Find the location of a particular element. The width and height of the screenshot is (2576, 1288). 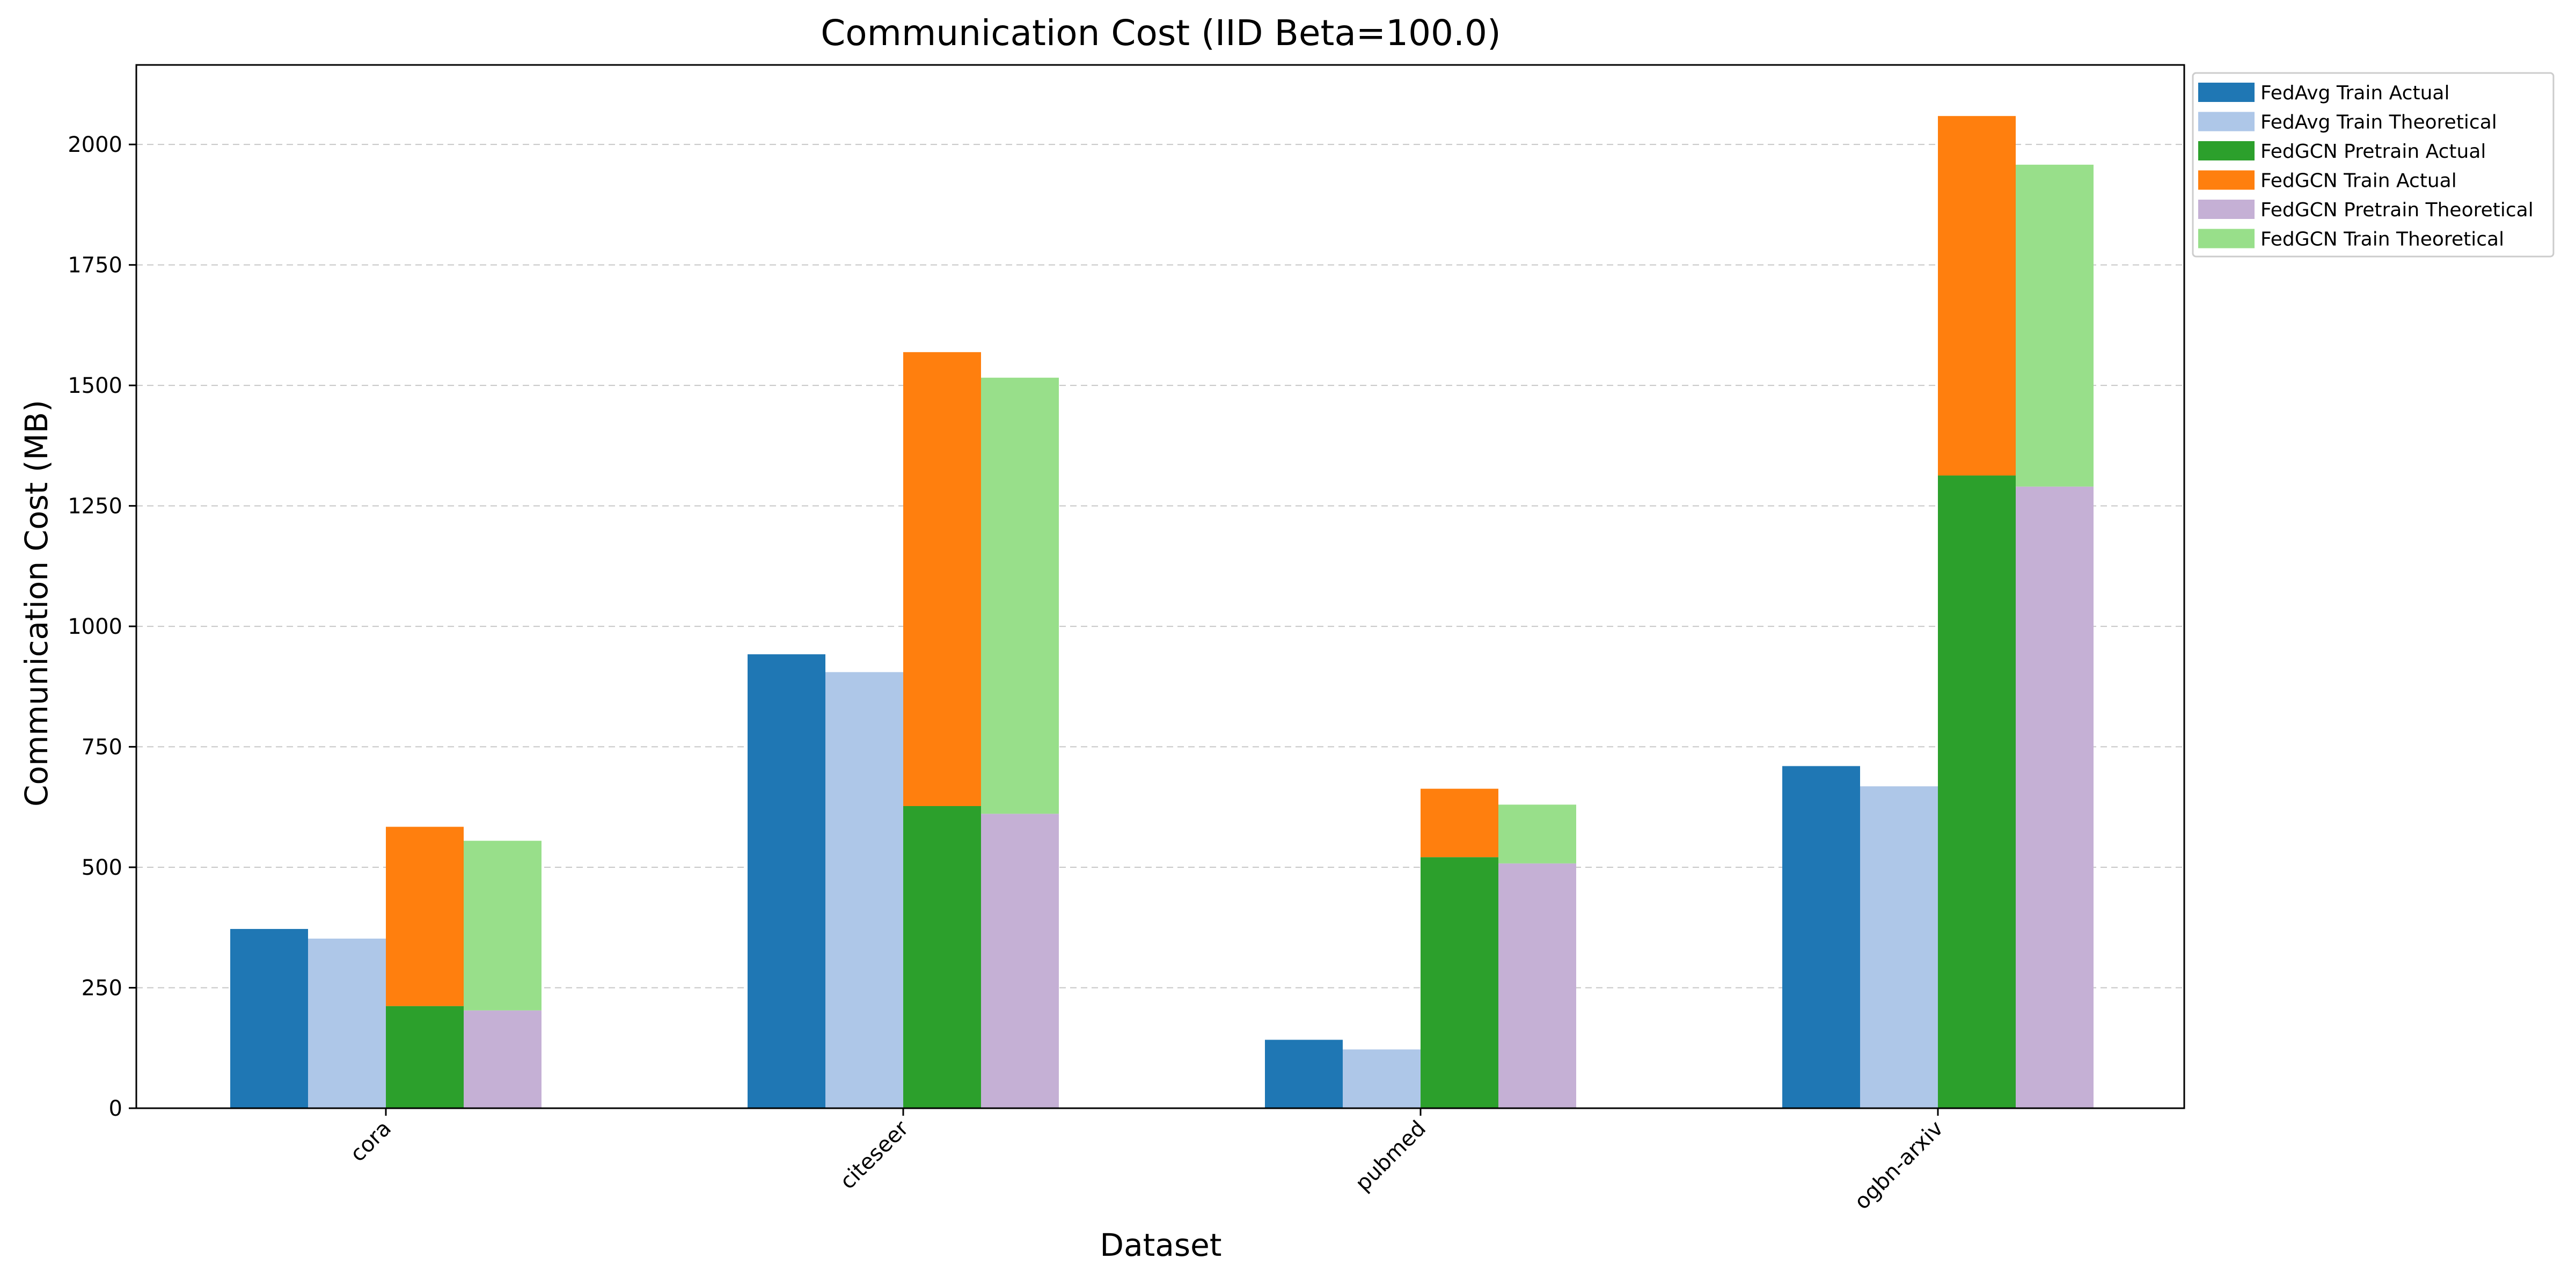

y-tick-label: 2000 is located at coordinates (95, 145).